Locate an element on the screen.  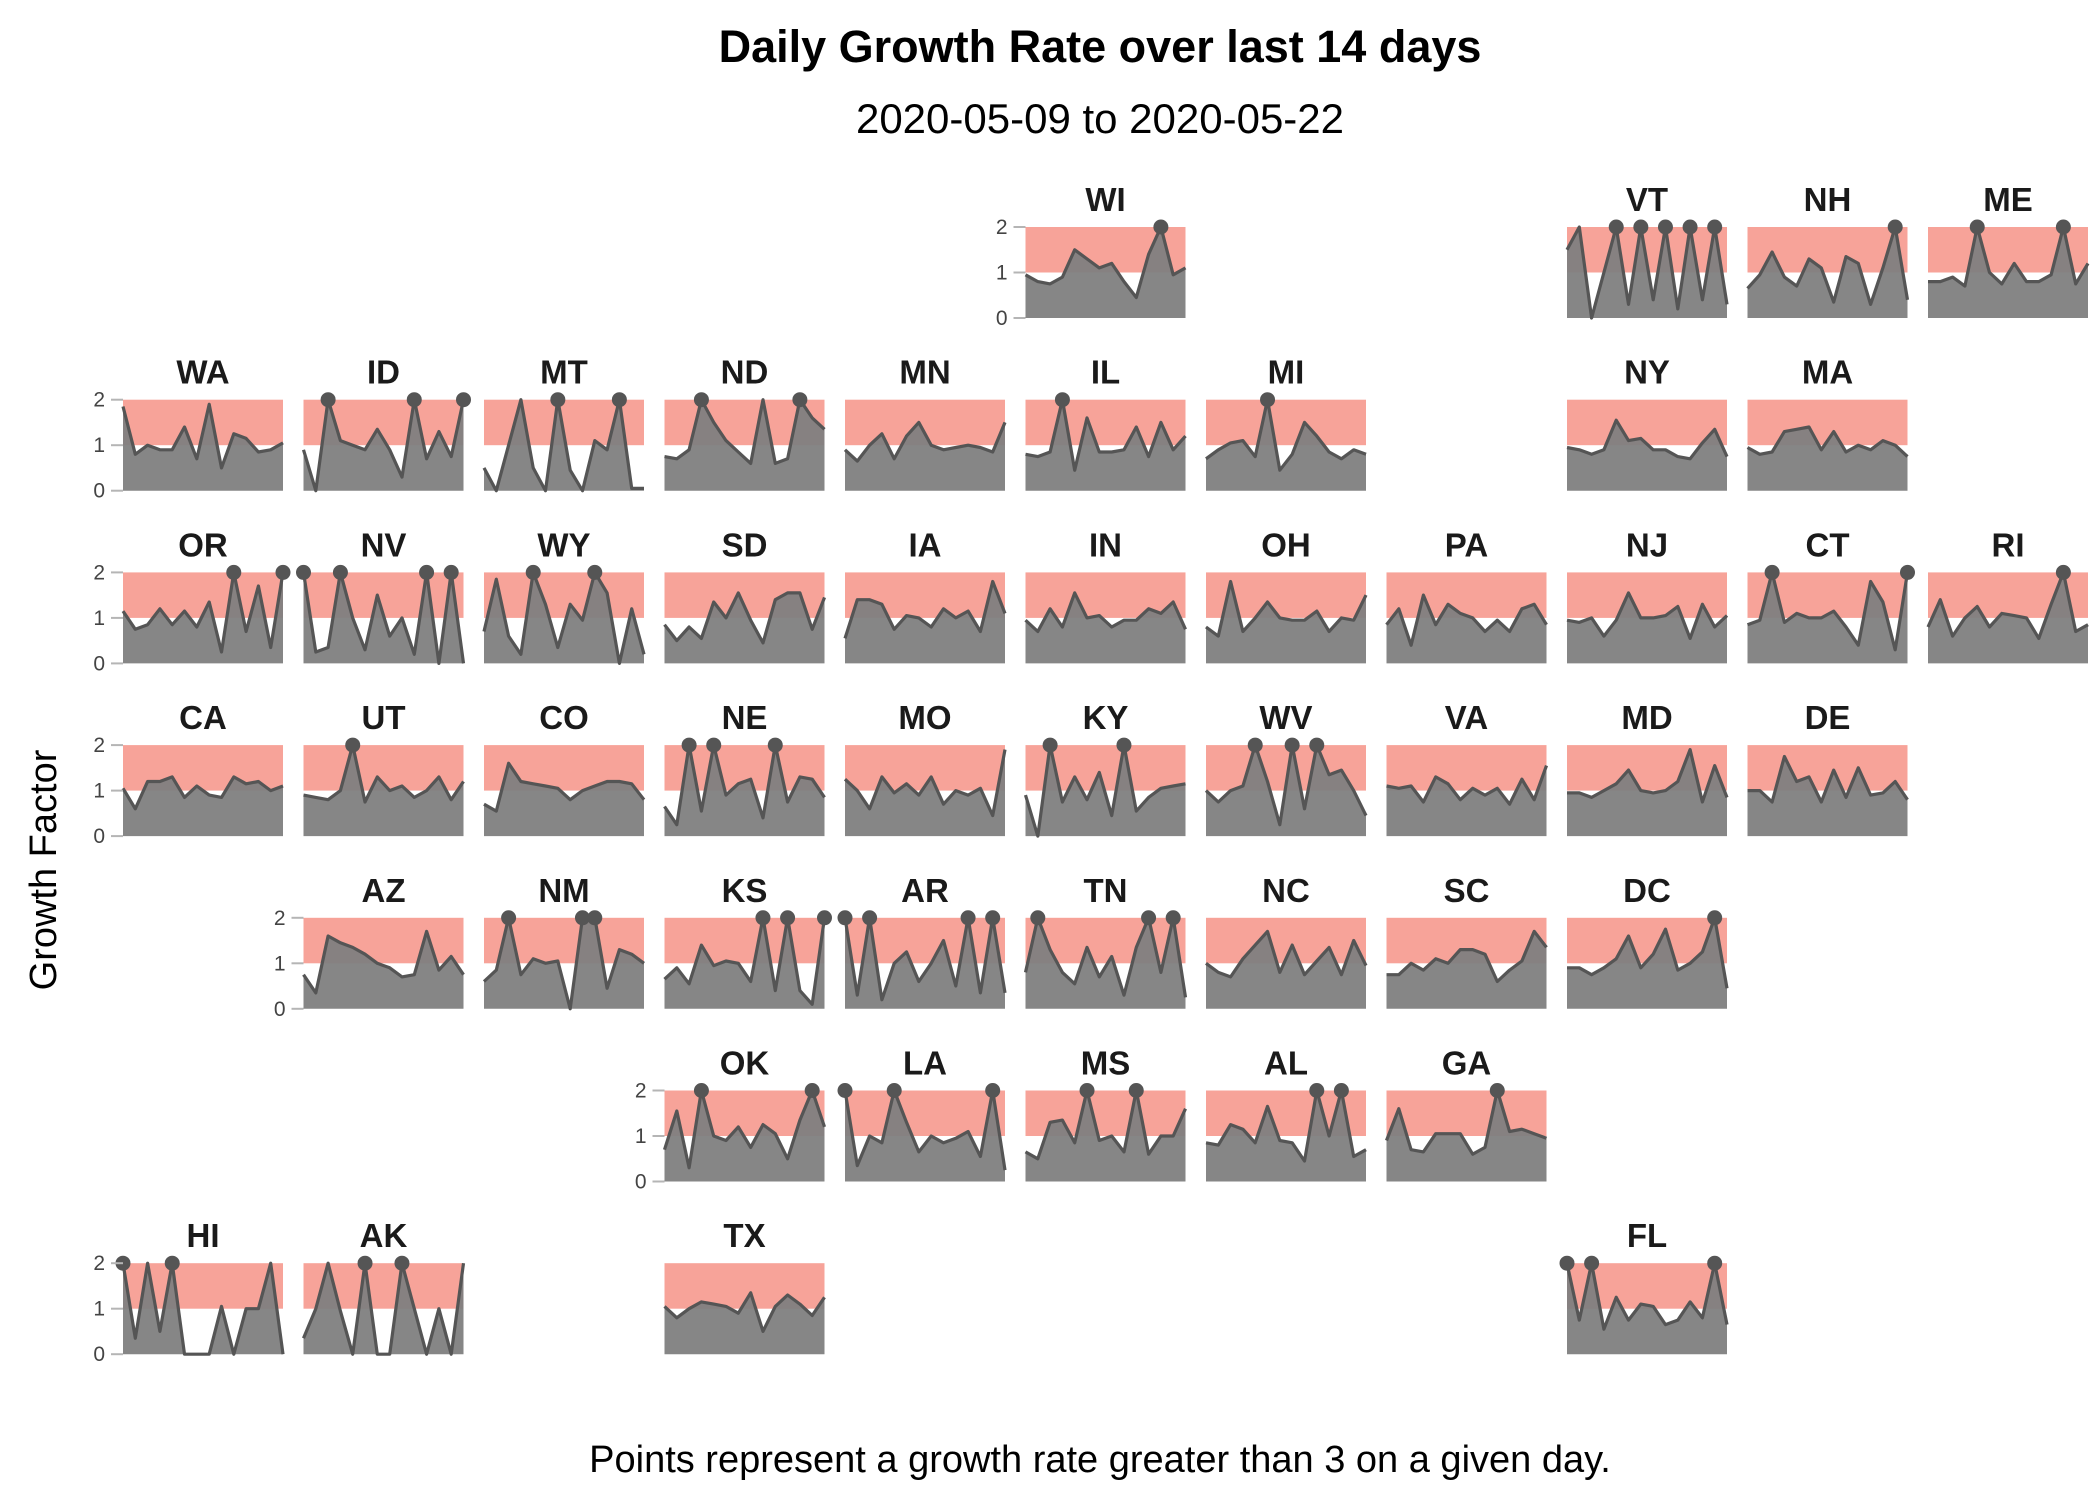
state-panel-sd: SD is located at coordinates (744, 595).